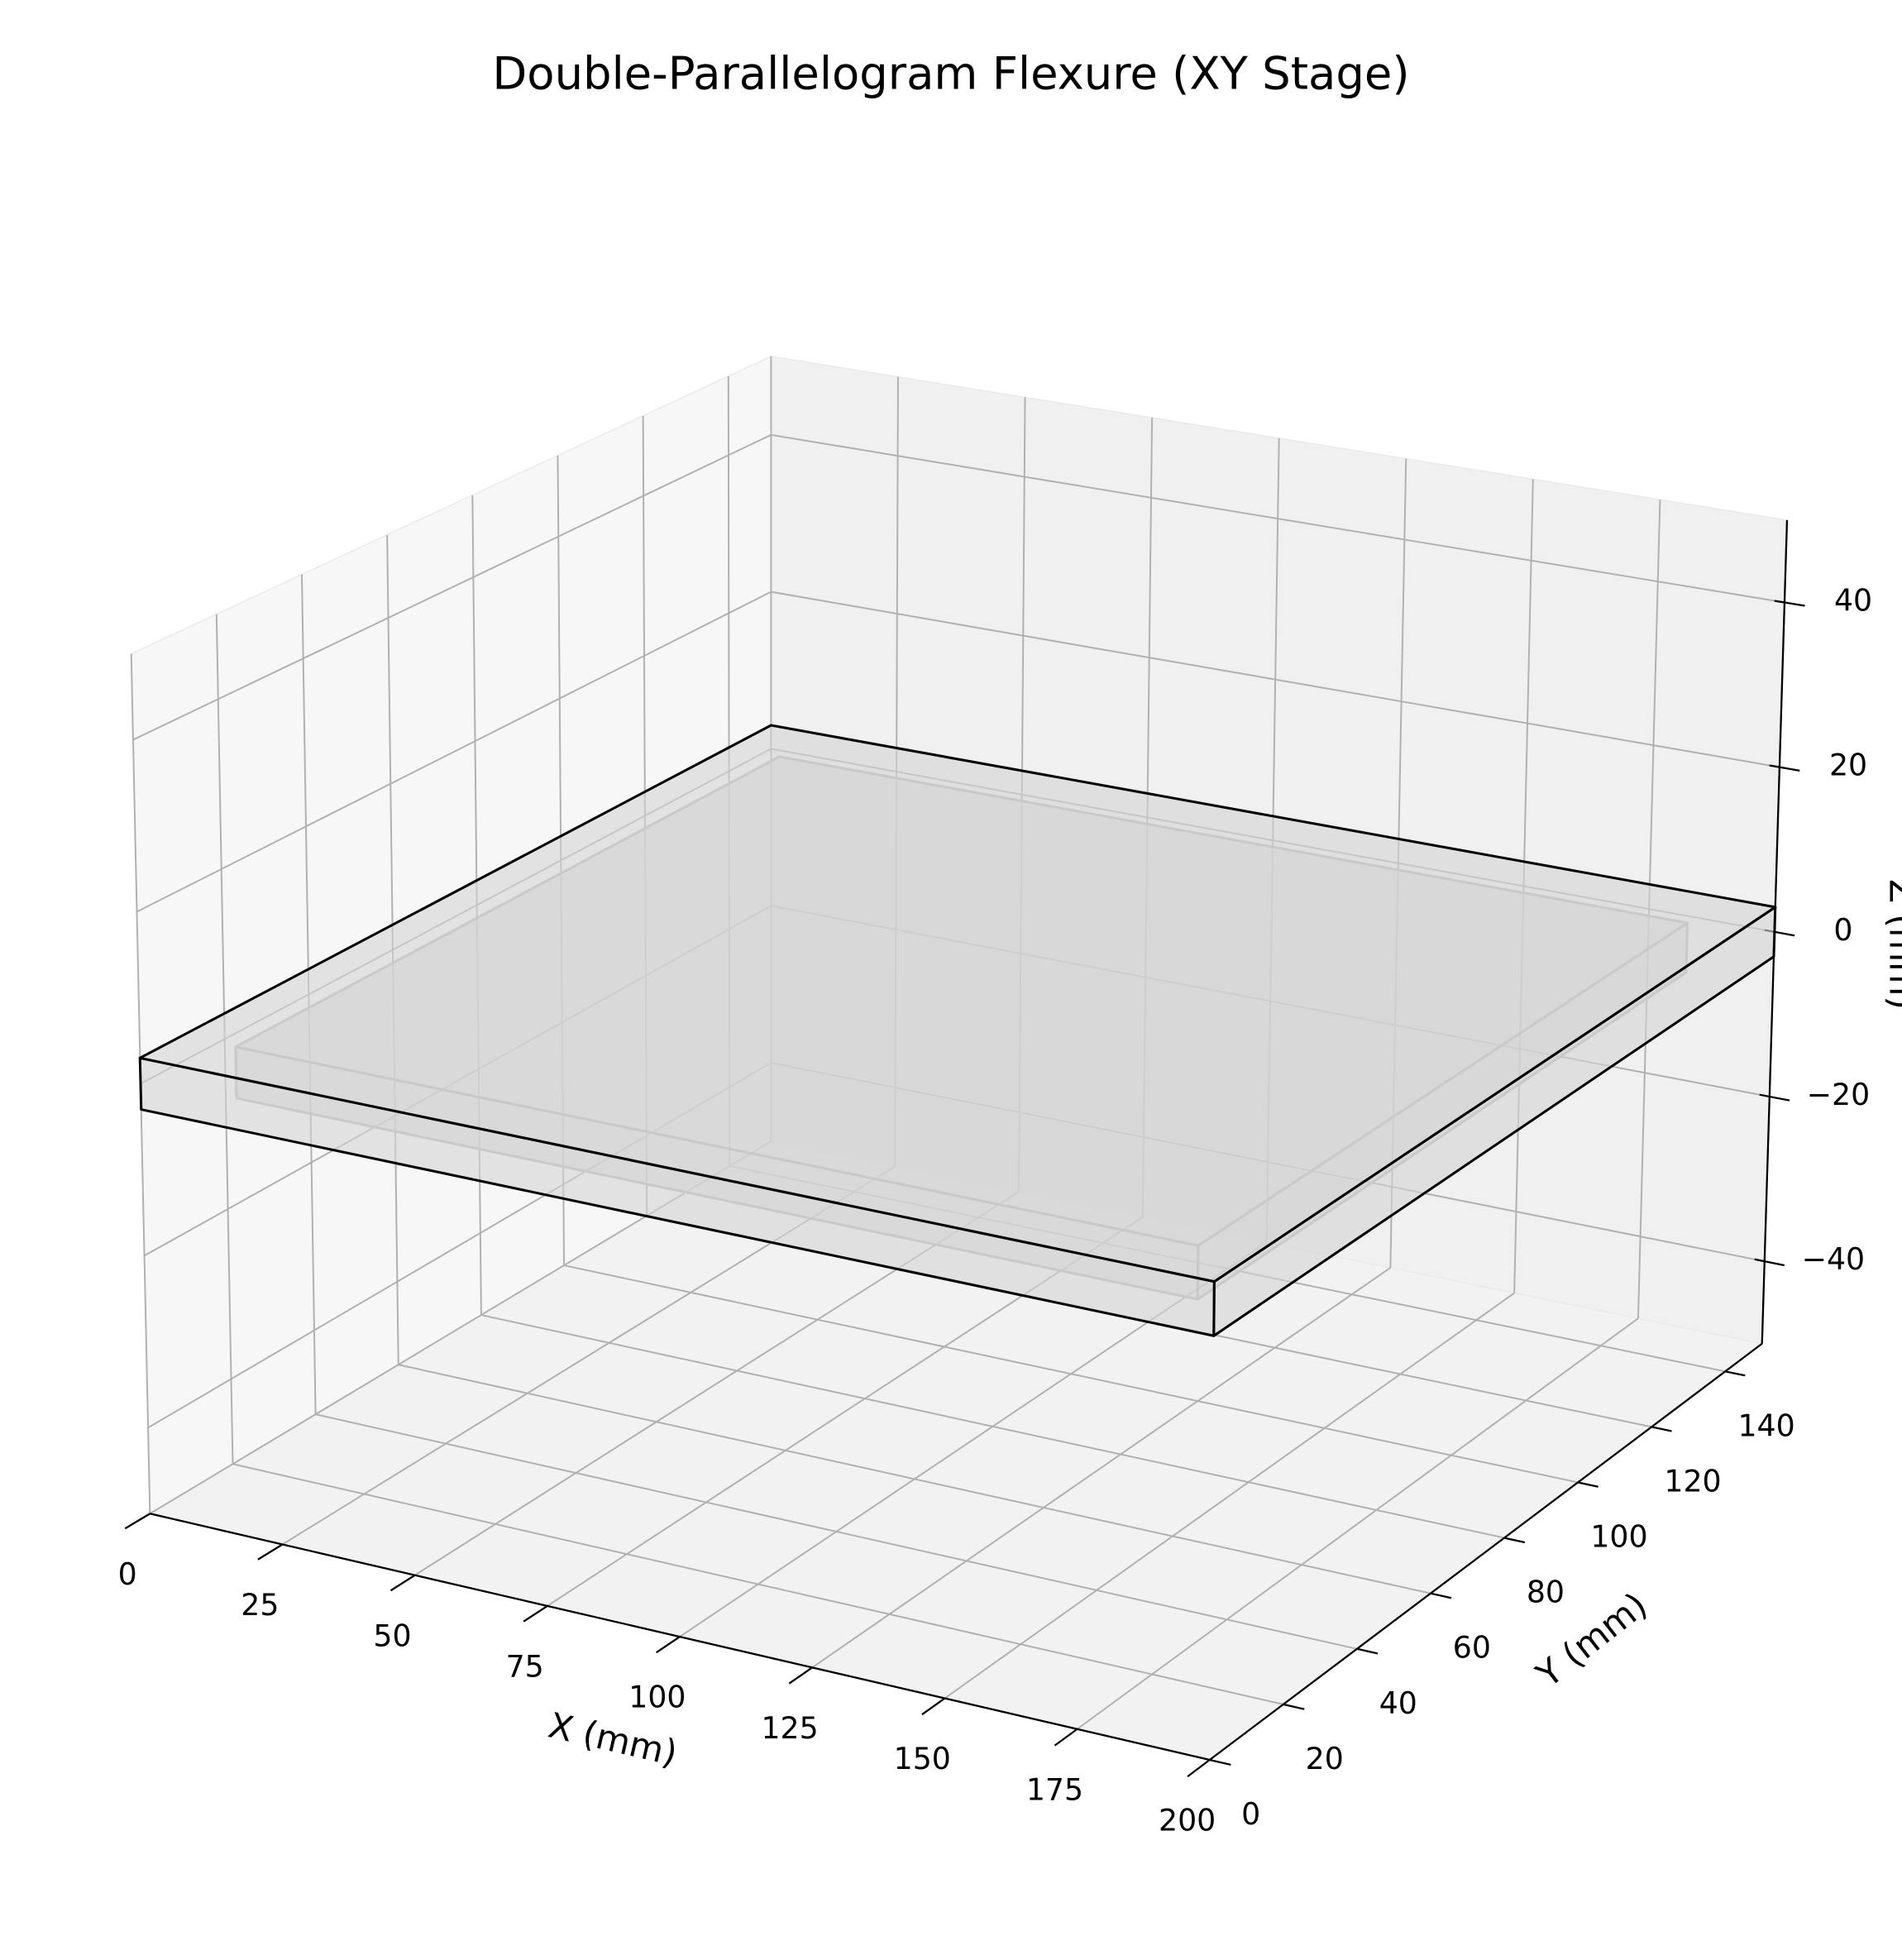 The height and width of the screenshot is (1960, 1902). Describe the element at coordinates (1834, 1259) in the screenshot. I see `z-tick-label: −40` at that location.